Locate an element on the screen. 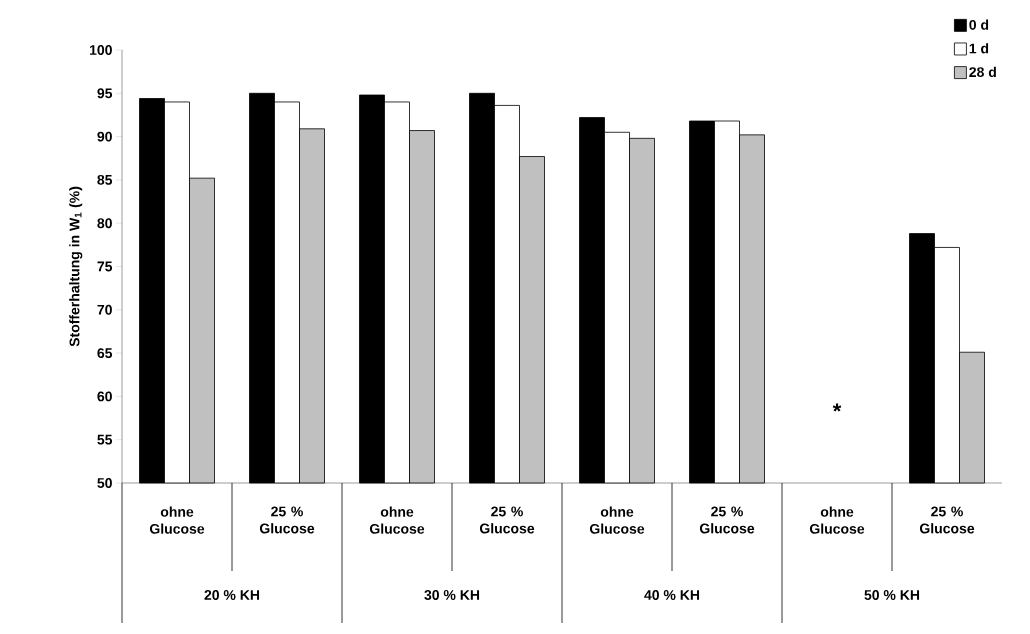  y-tick-label: 100 is located at coordinates (101, 50).